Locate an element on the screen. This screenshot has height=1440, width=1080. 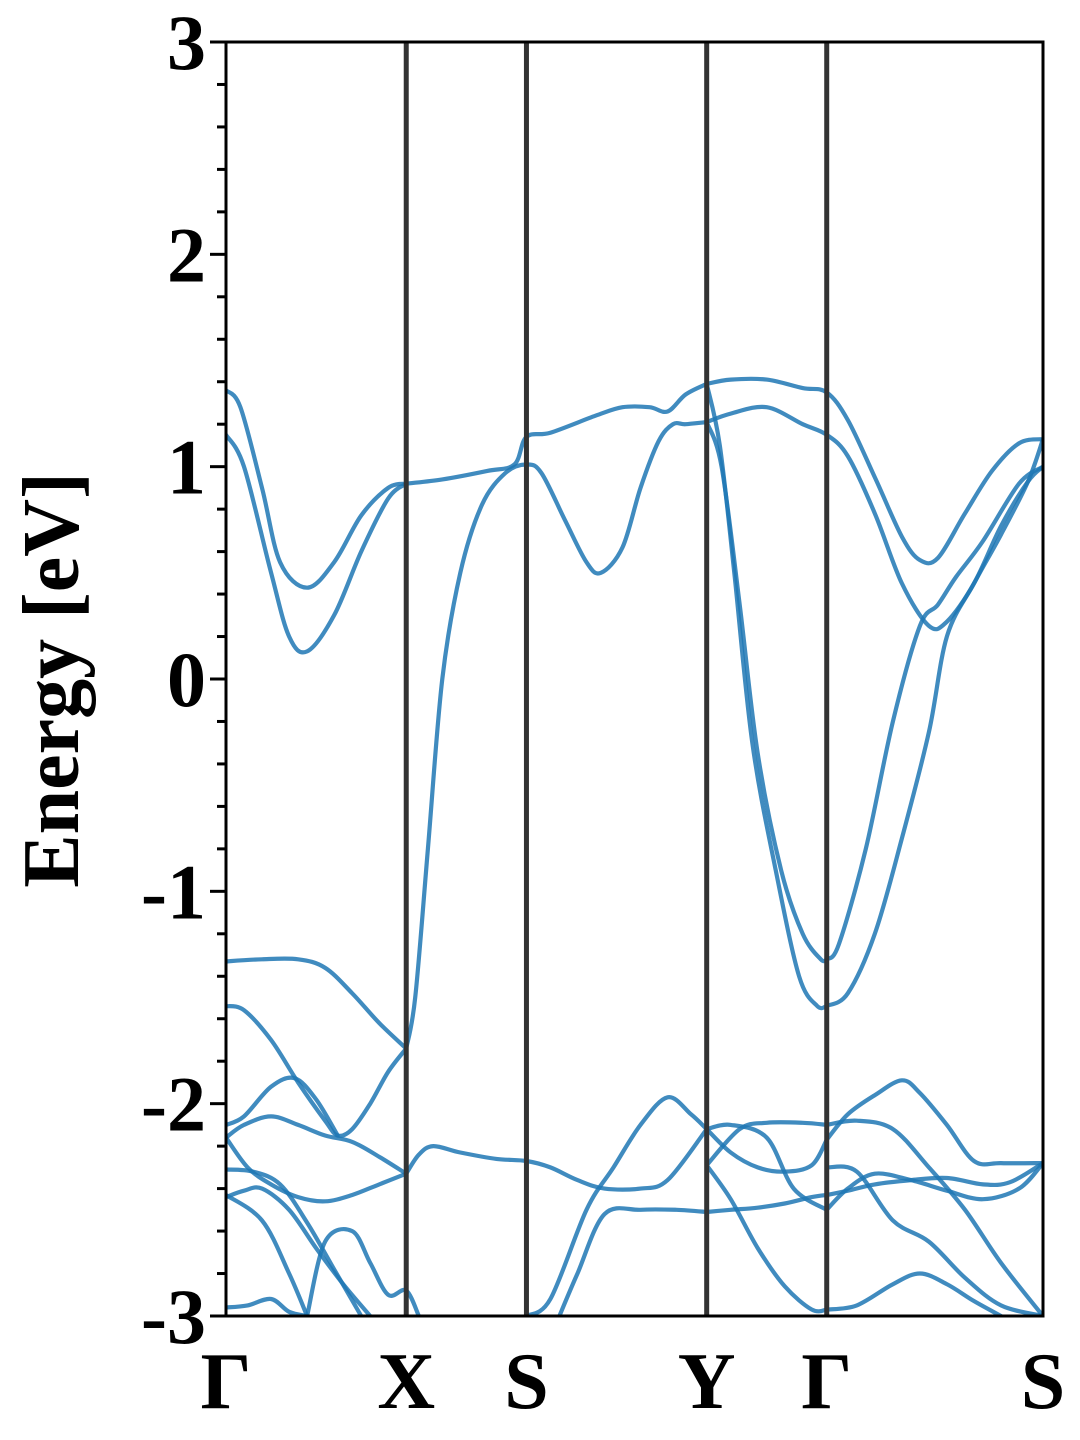
kpoint-label-2: X is located at coordinates (406, 1382).